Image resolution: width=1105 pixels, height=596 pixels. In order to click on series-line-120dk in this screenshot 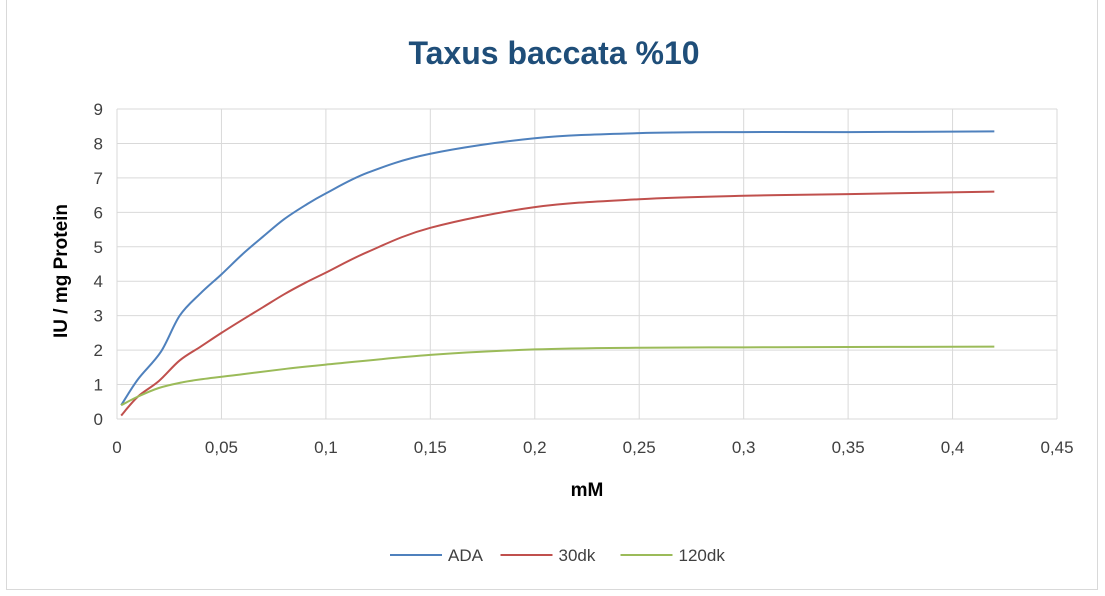, I will do `click(557, 376)`.